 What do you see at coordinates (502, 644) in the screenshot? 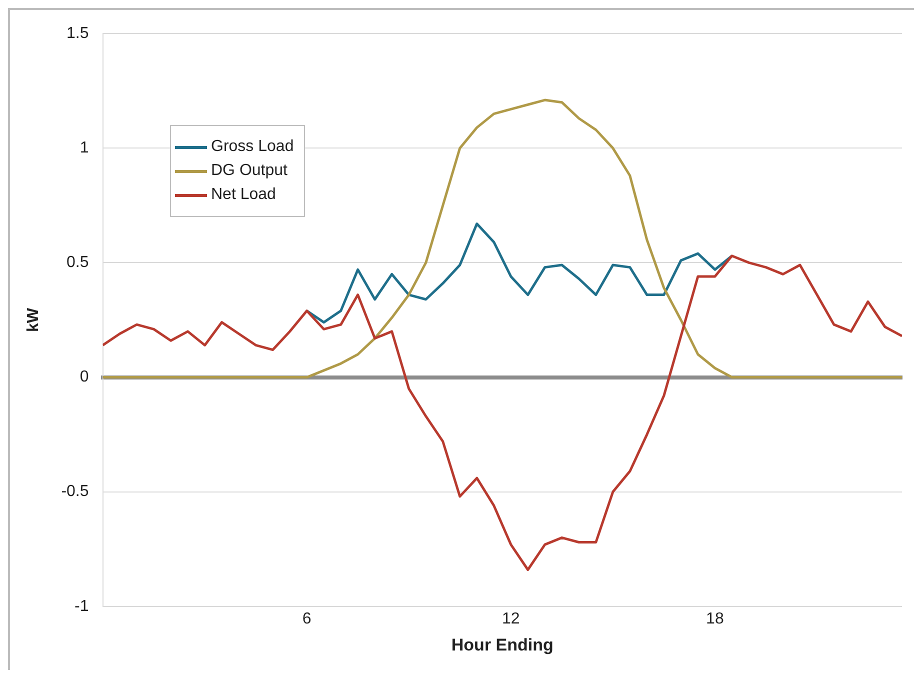
I see `x-axis-title: Hour Ending` at bounding box center [502, 644].